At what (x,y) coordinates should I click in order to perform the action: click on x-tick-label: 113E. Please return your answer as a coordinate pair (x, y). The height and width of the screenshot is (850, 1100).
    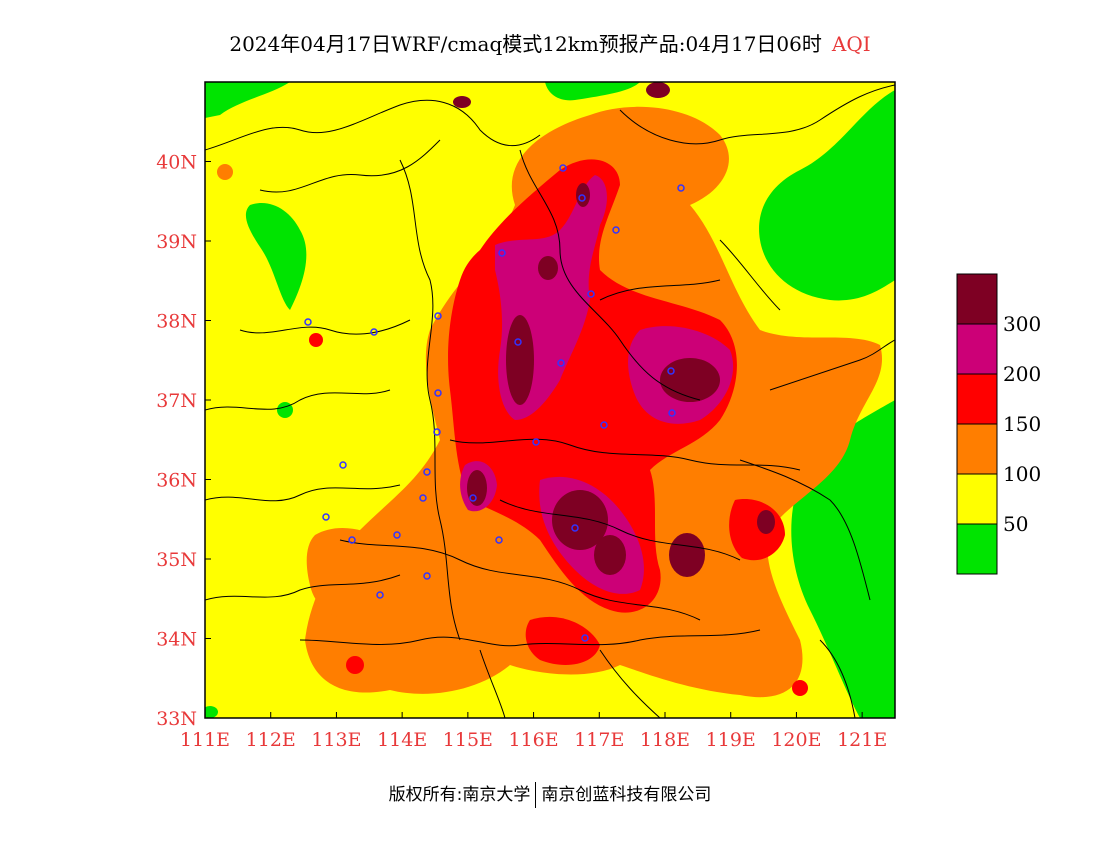
    Looking at the image, I should click on (336, 740).